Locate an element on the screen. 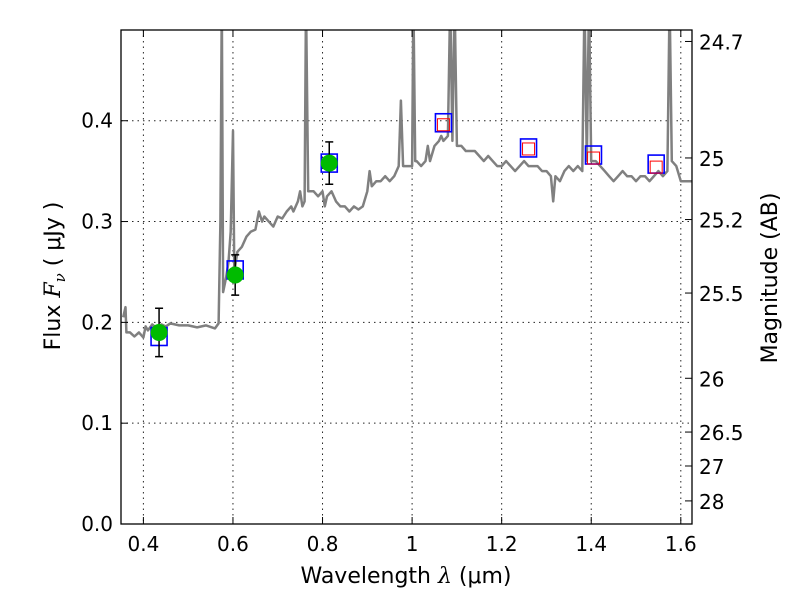 The width and height of the screenshot is (800, 600). y2-tick-label: 25 is located at coordinates (711, 159).